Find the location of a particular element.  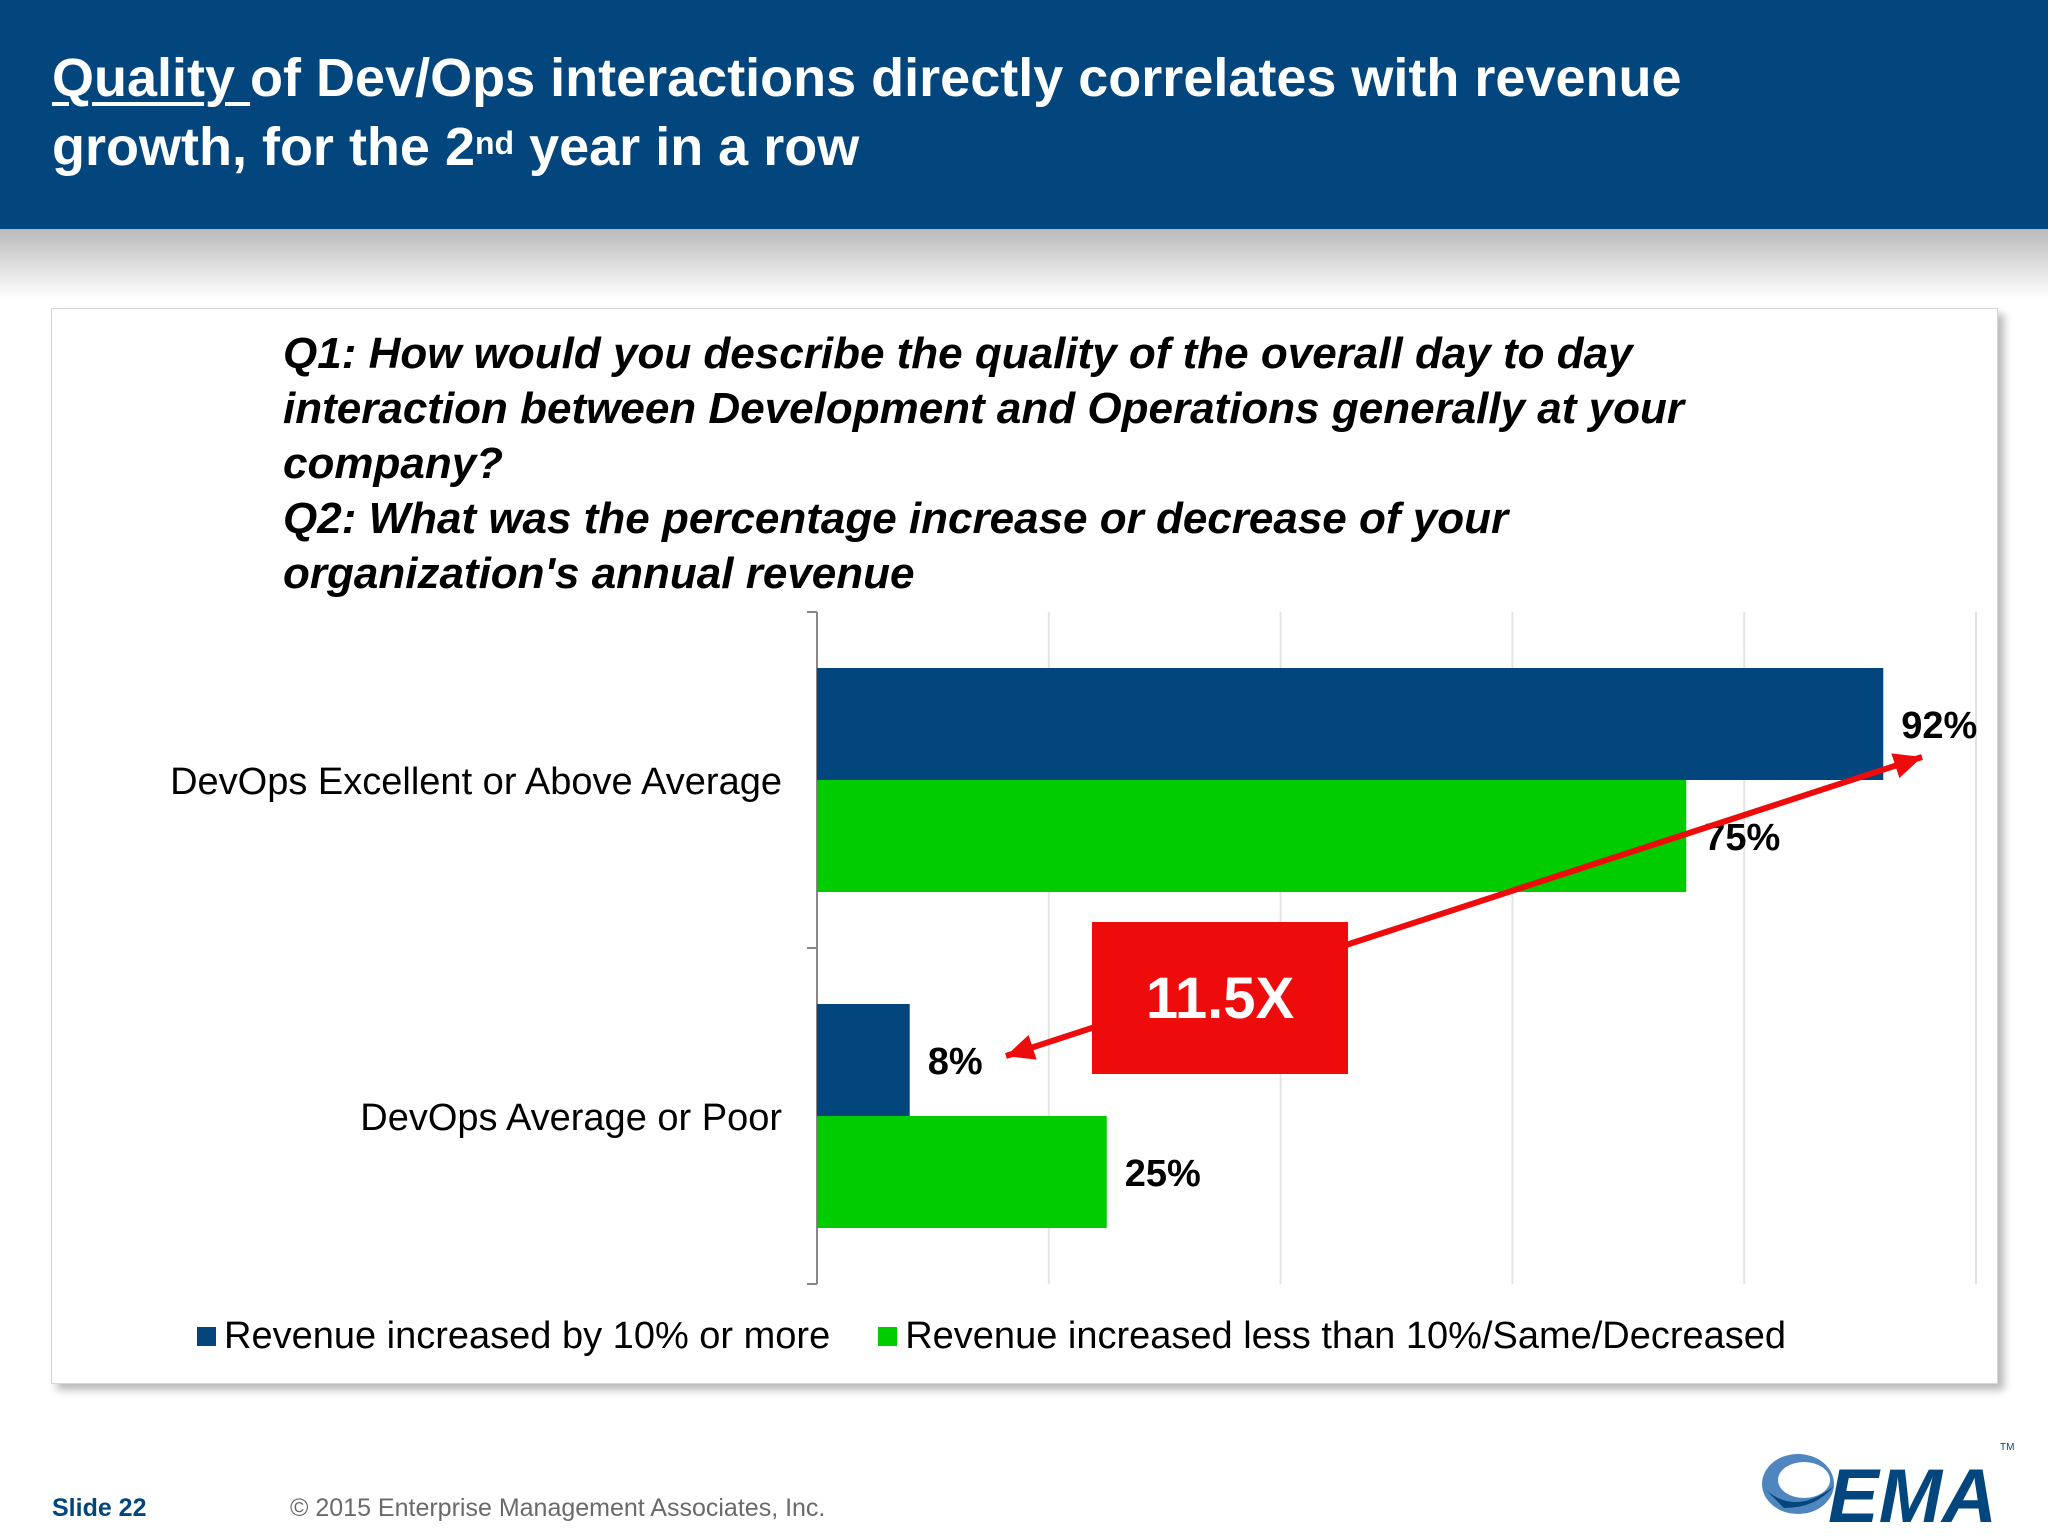

slide-number: Slide 22 is located at coordinates (99, 1508).